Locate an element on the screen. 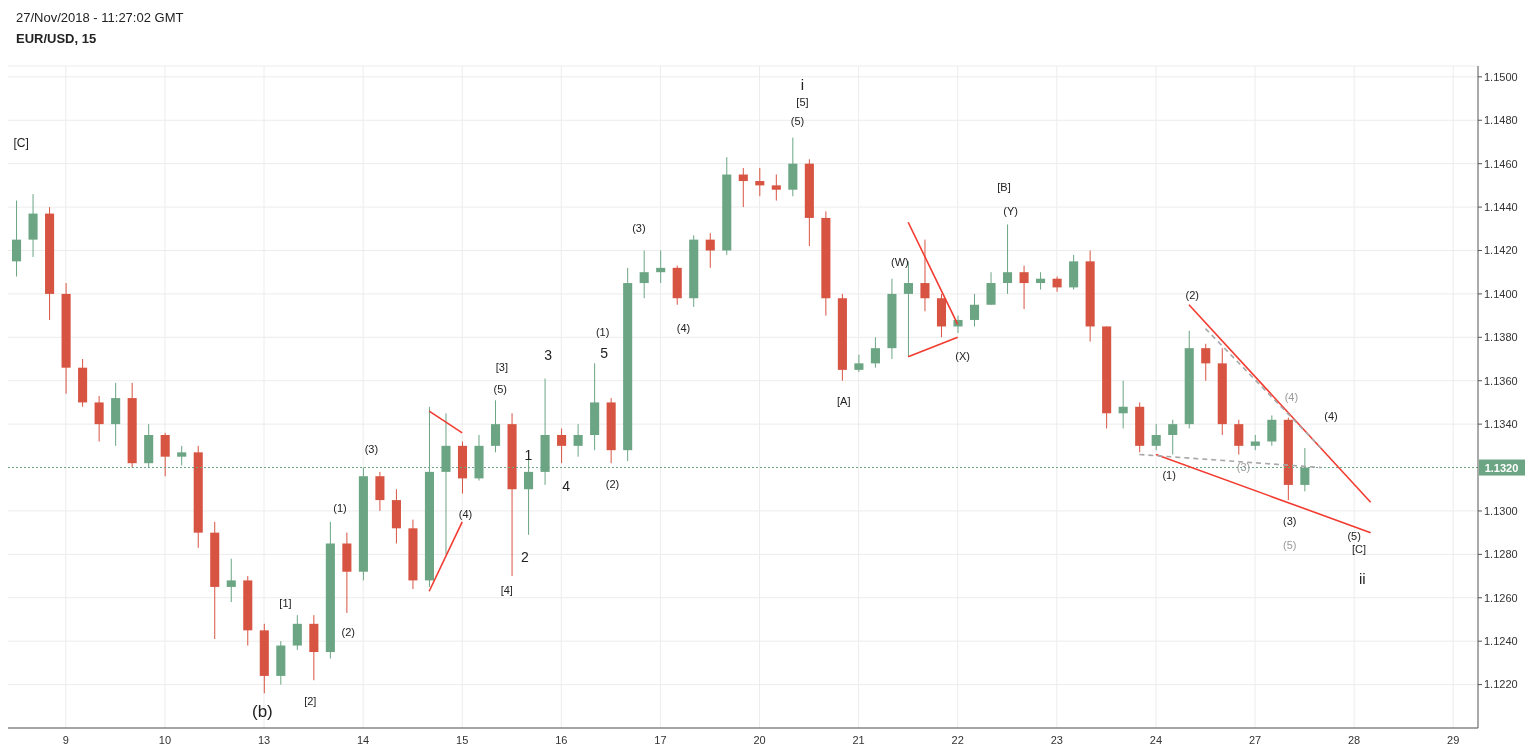 The image size is (1533, 744). annotation: [B] is located at coordinates (1004, 186).